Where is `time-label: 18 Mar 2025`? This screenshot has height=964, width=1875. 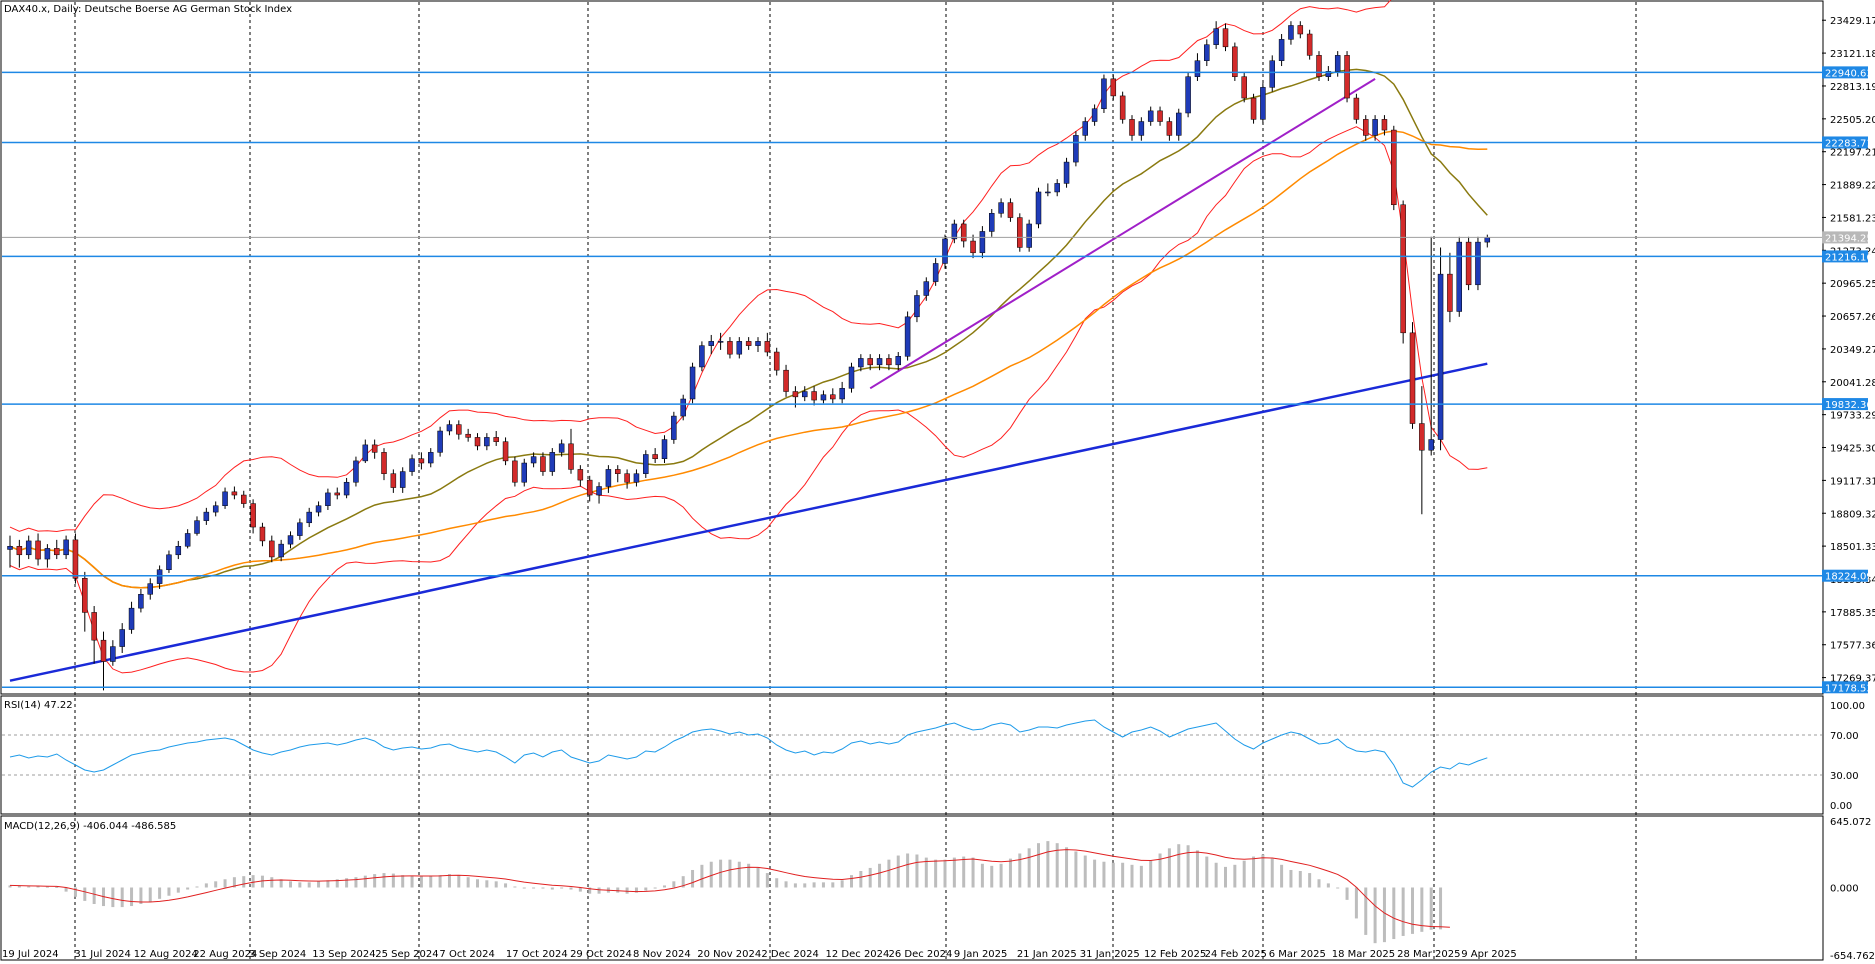 time-label: 18 Mar 2025 is located at coordinates (1363, 954).